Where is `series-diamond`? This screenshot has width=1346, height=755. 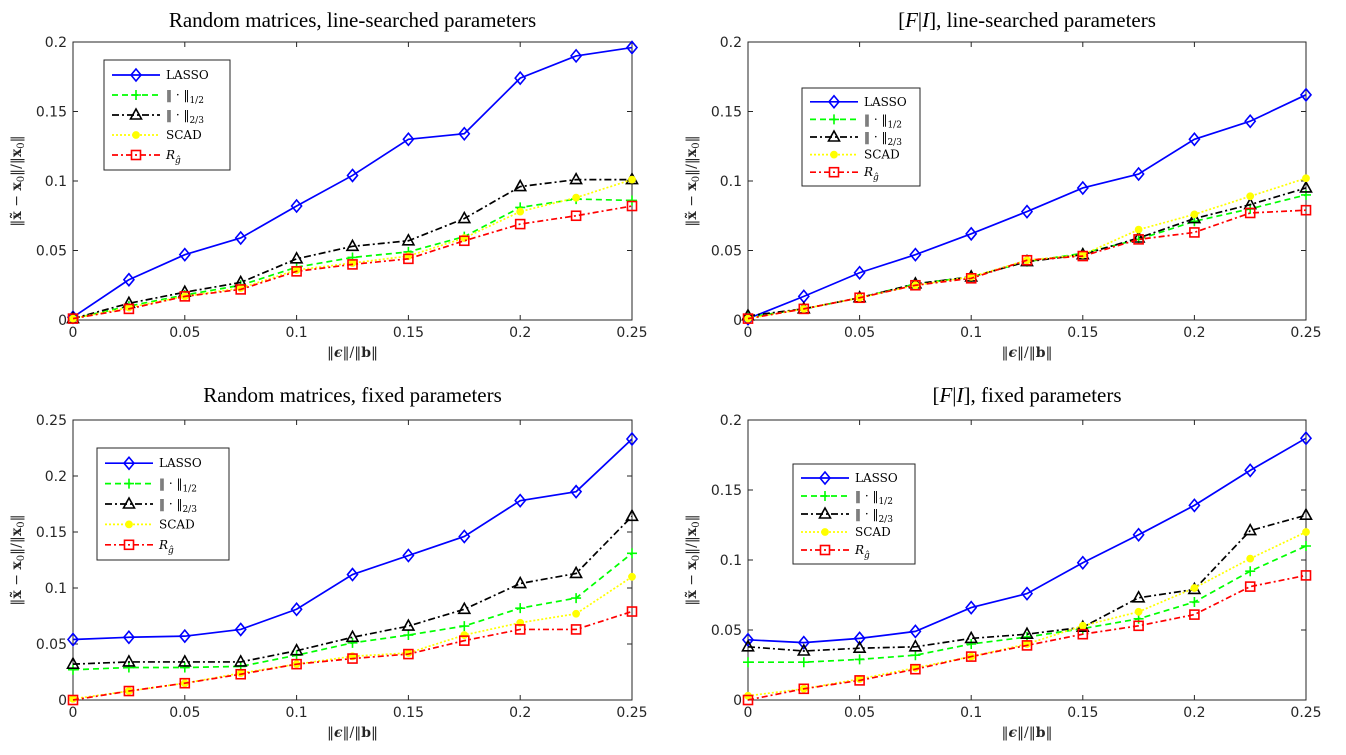
series-diamond is located at coordinates (352, 539).